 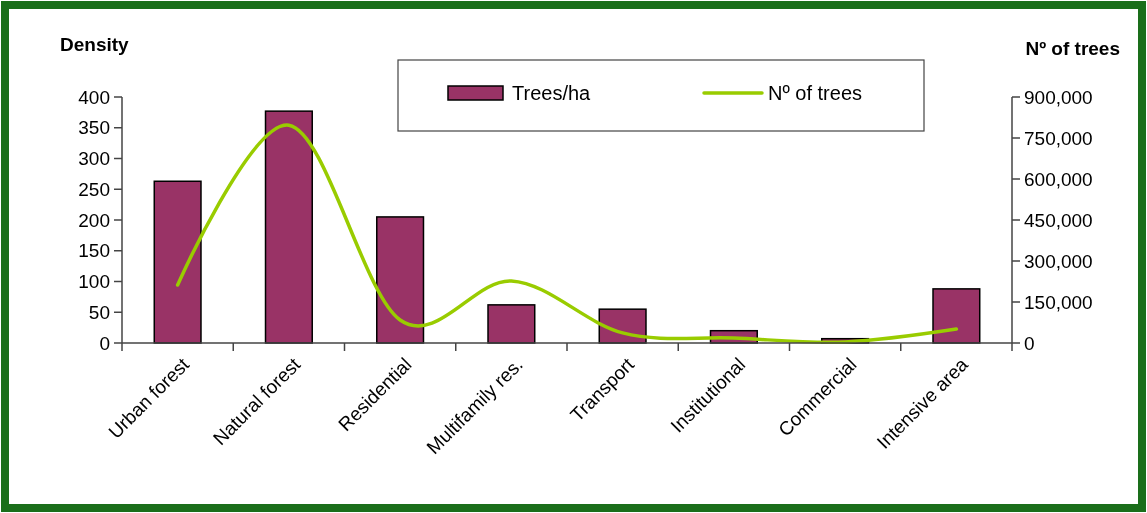 I want to click on y2-tick-label: 0, so click(x=1029, y=343).